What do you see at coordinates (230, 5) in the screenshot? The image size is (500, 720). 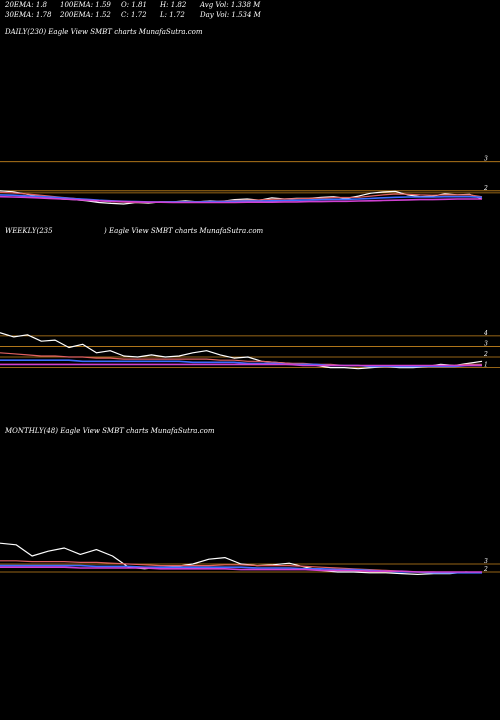 I see `avg-vol-label: Avg Vol: 1.338 M` at bounding box center [230, 5].